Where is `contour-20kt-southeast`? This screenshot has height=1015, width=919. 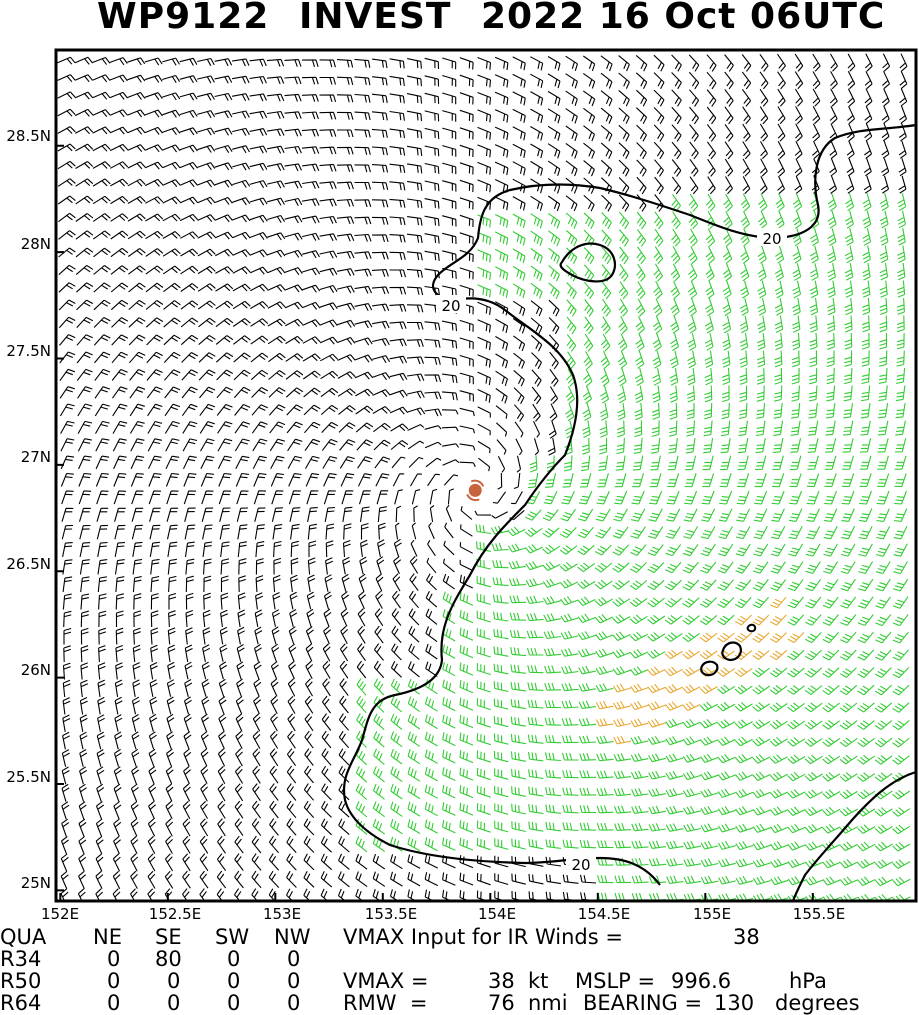
contour-20kt-southeast is located at coordinates (853, 835).